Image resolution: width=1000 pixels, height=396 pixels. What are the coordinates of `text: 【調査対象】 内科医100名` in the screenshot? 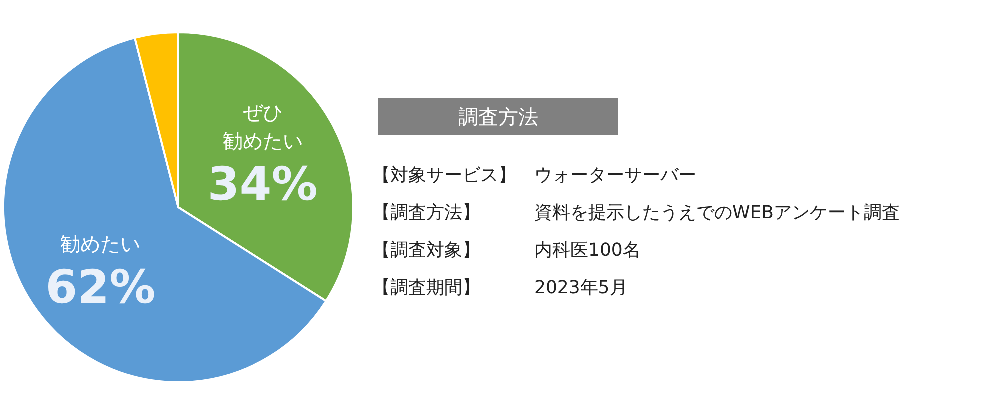 It's located at (506, 250).